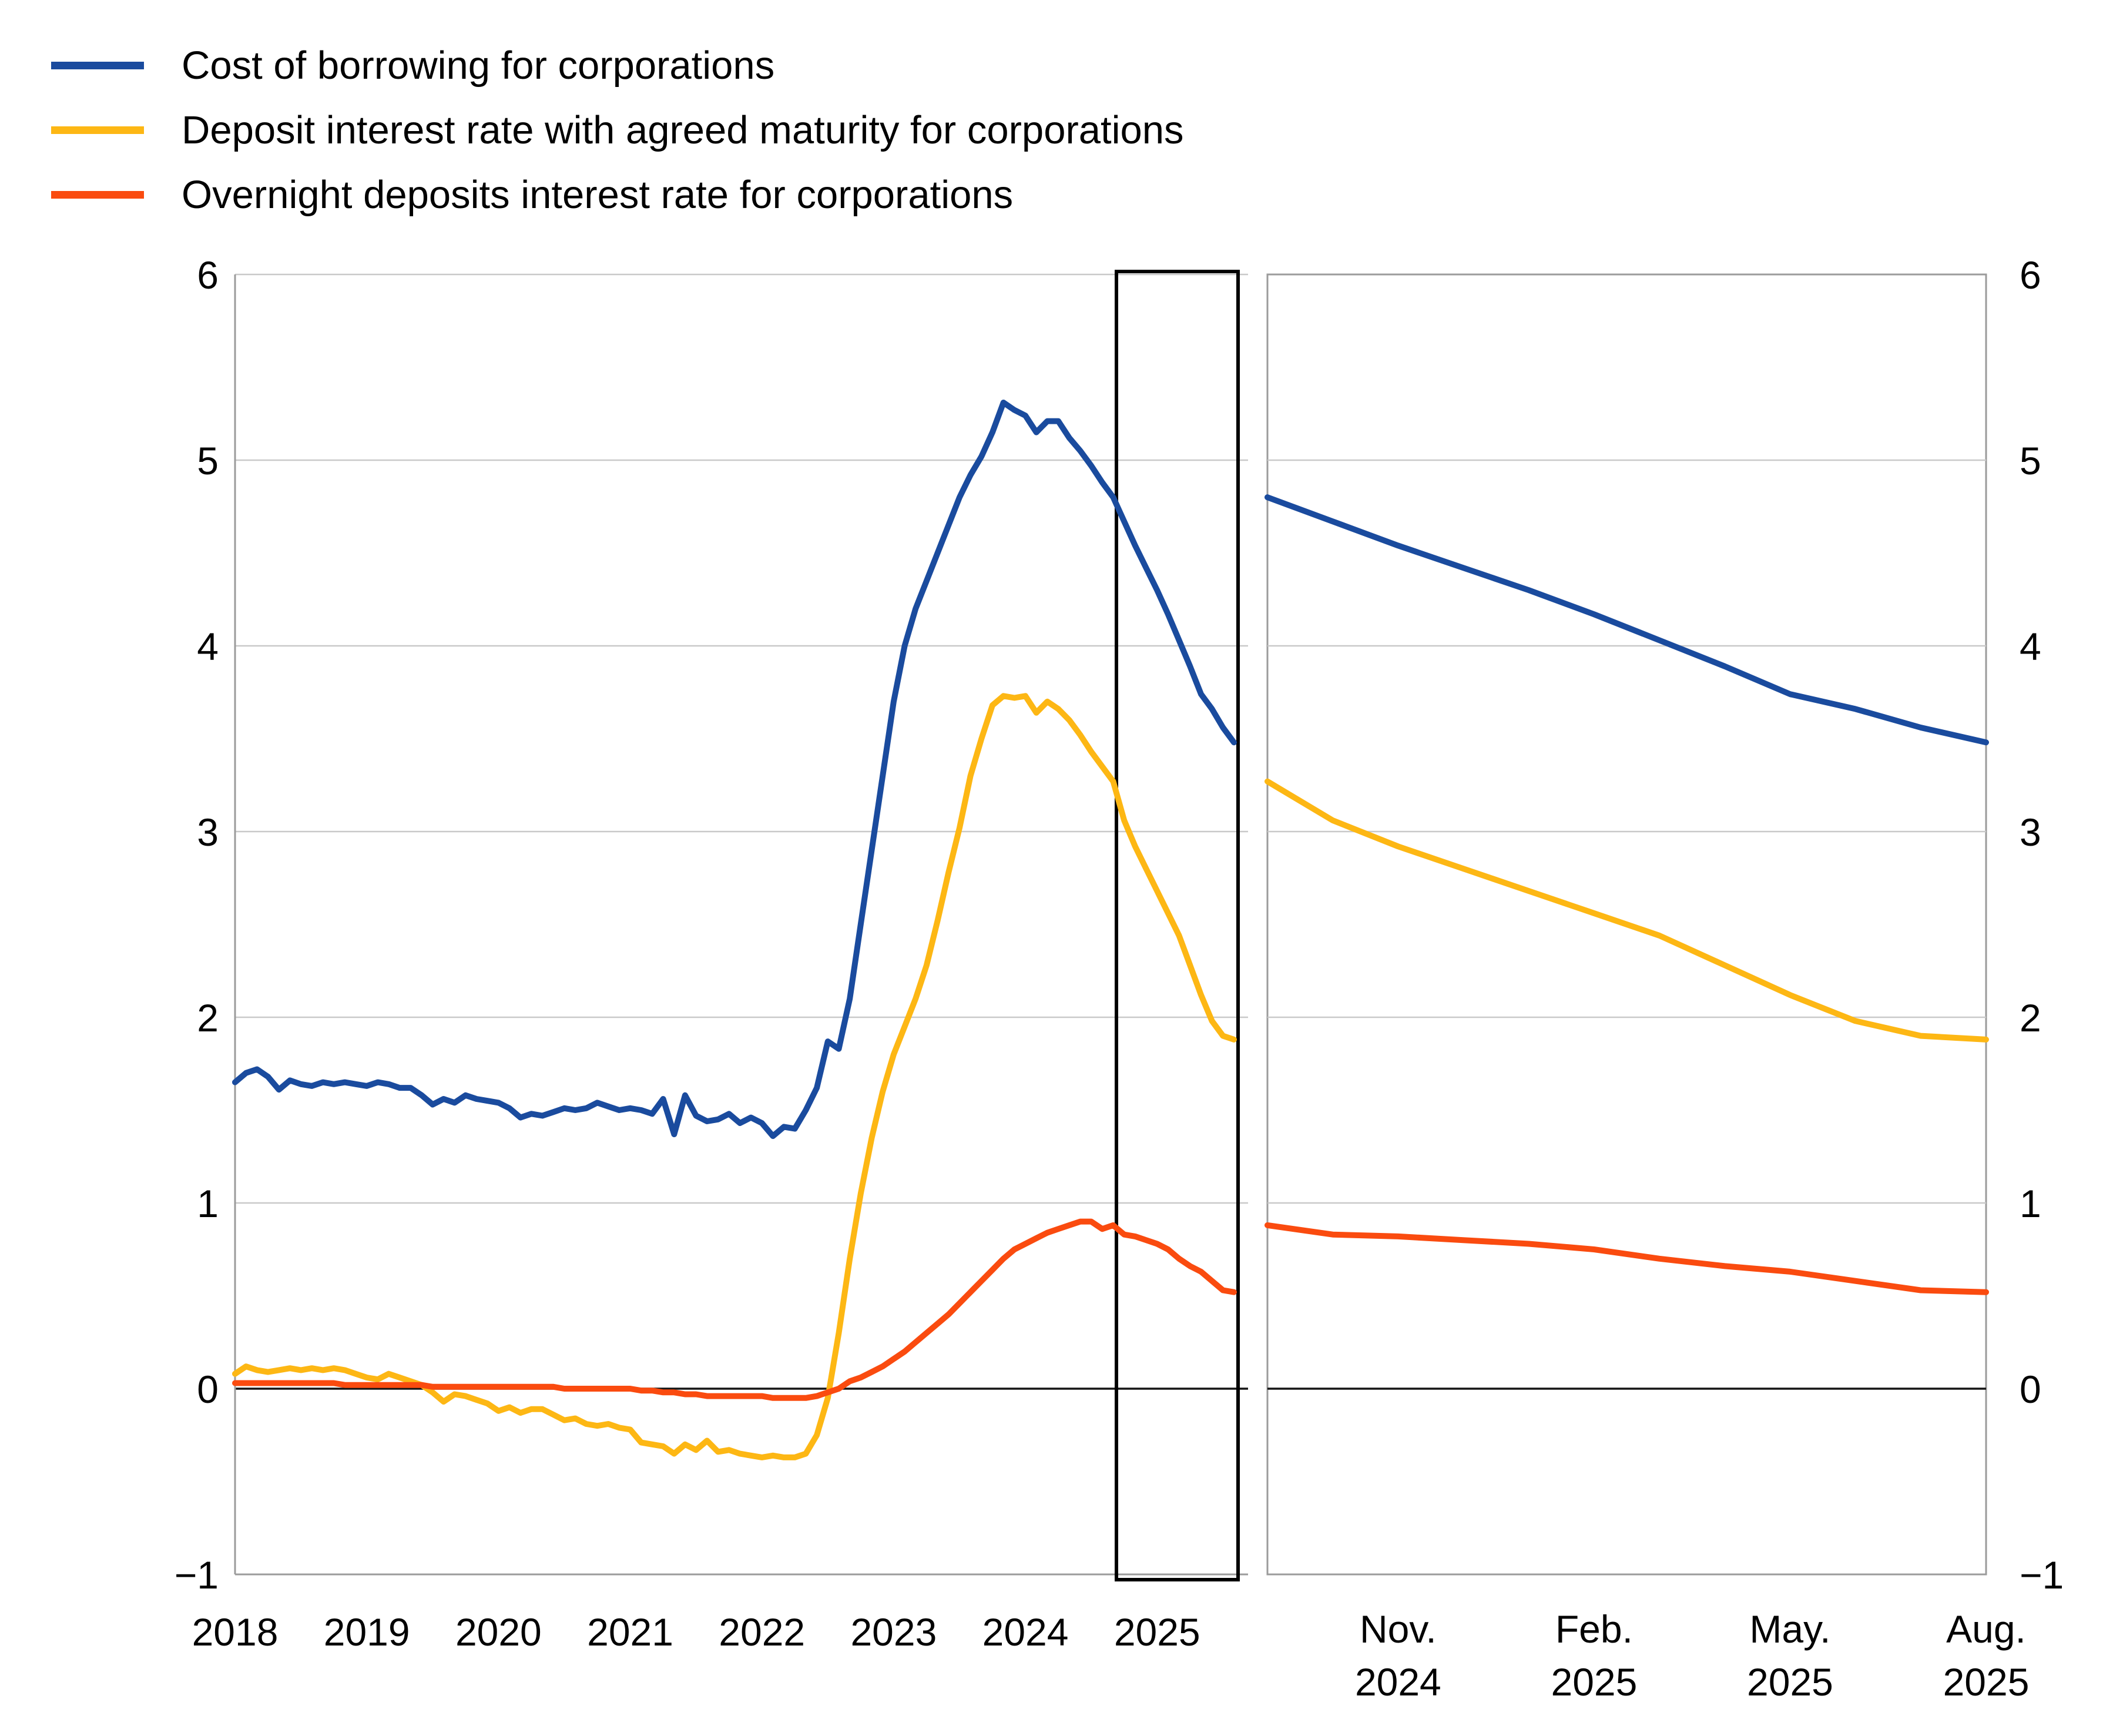 The image size is (2103, 1736). Describe the element at coordinates (630, 1632) in the screenshot. I see `x-tick-label-year: 2021` at that location.